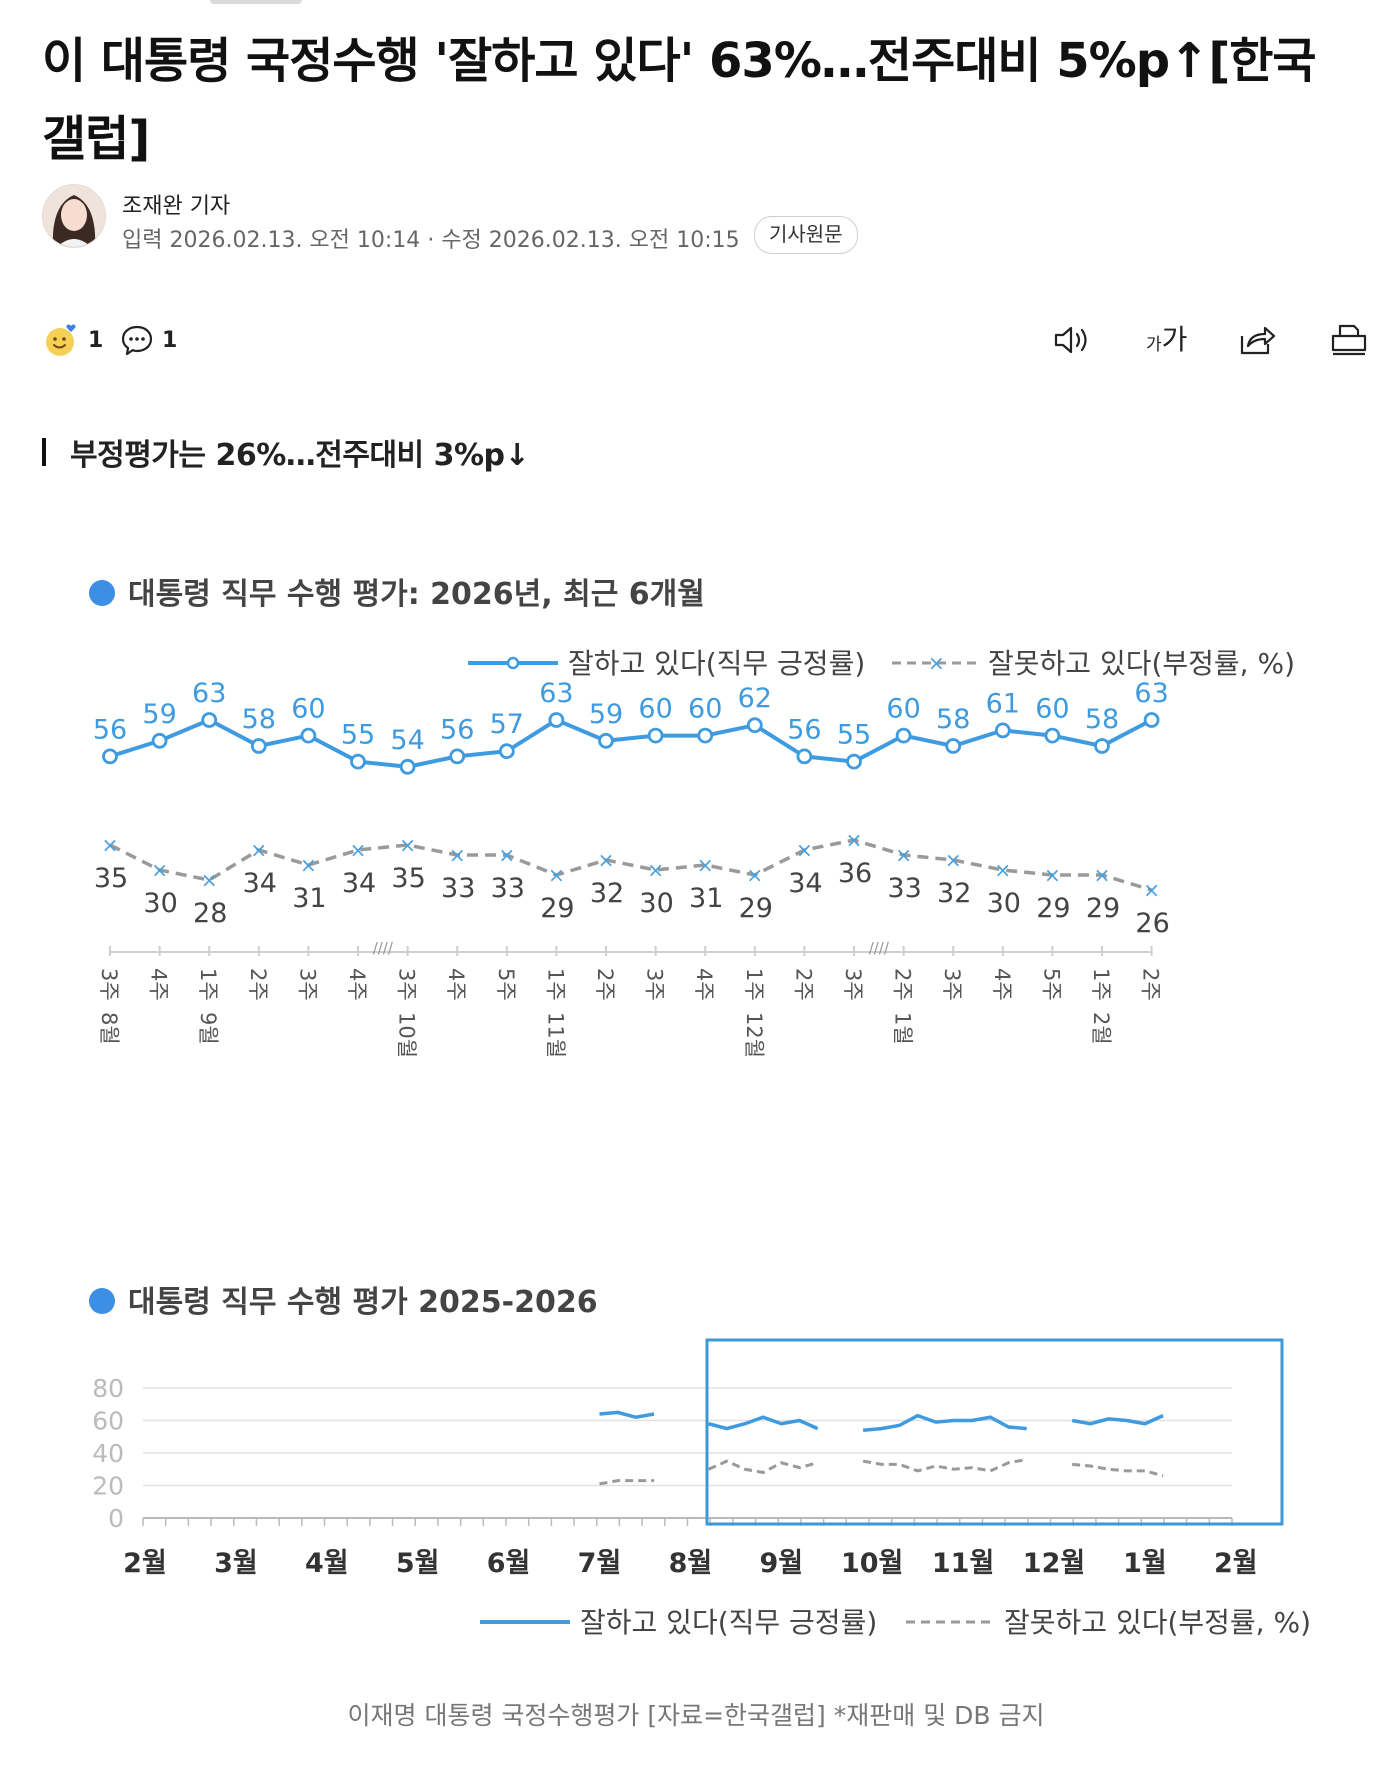 The image size is (1392, 1784). Describe the element at coordinates (256, 2) in the screenshot. I see `top-nav-stub` at that location.